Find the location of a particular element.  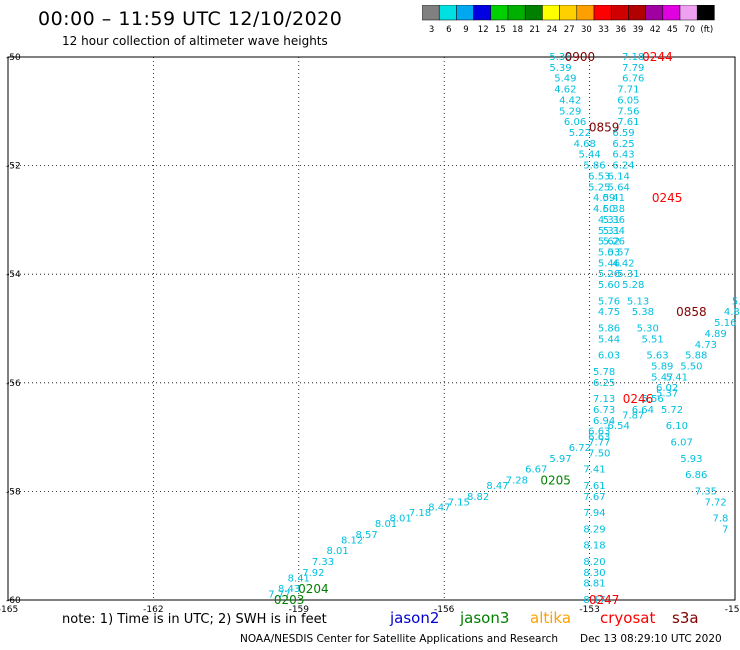

swh-value-label: 5.41 is located at coordinates (677, 377).